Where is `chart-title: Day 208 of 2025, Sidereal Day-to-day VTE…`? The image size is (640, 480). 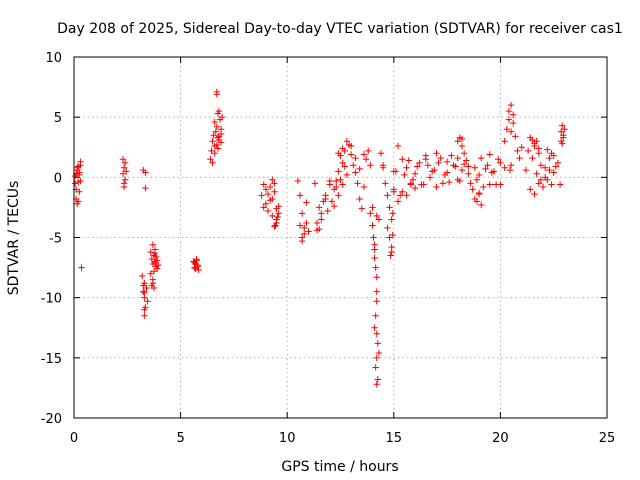 chart-title: Day 208 of 2025, Sidereal Day-to-day VTE… is located at coordinates (340, 29).